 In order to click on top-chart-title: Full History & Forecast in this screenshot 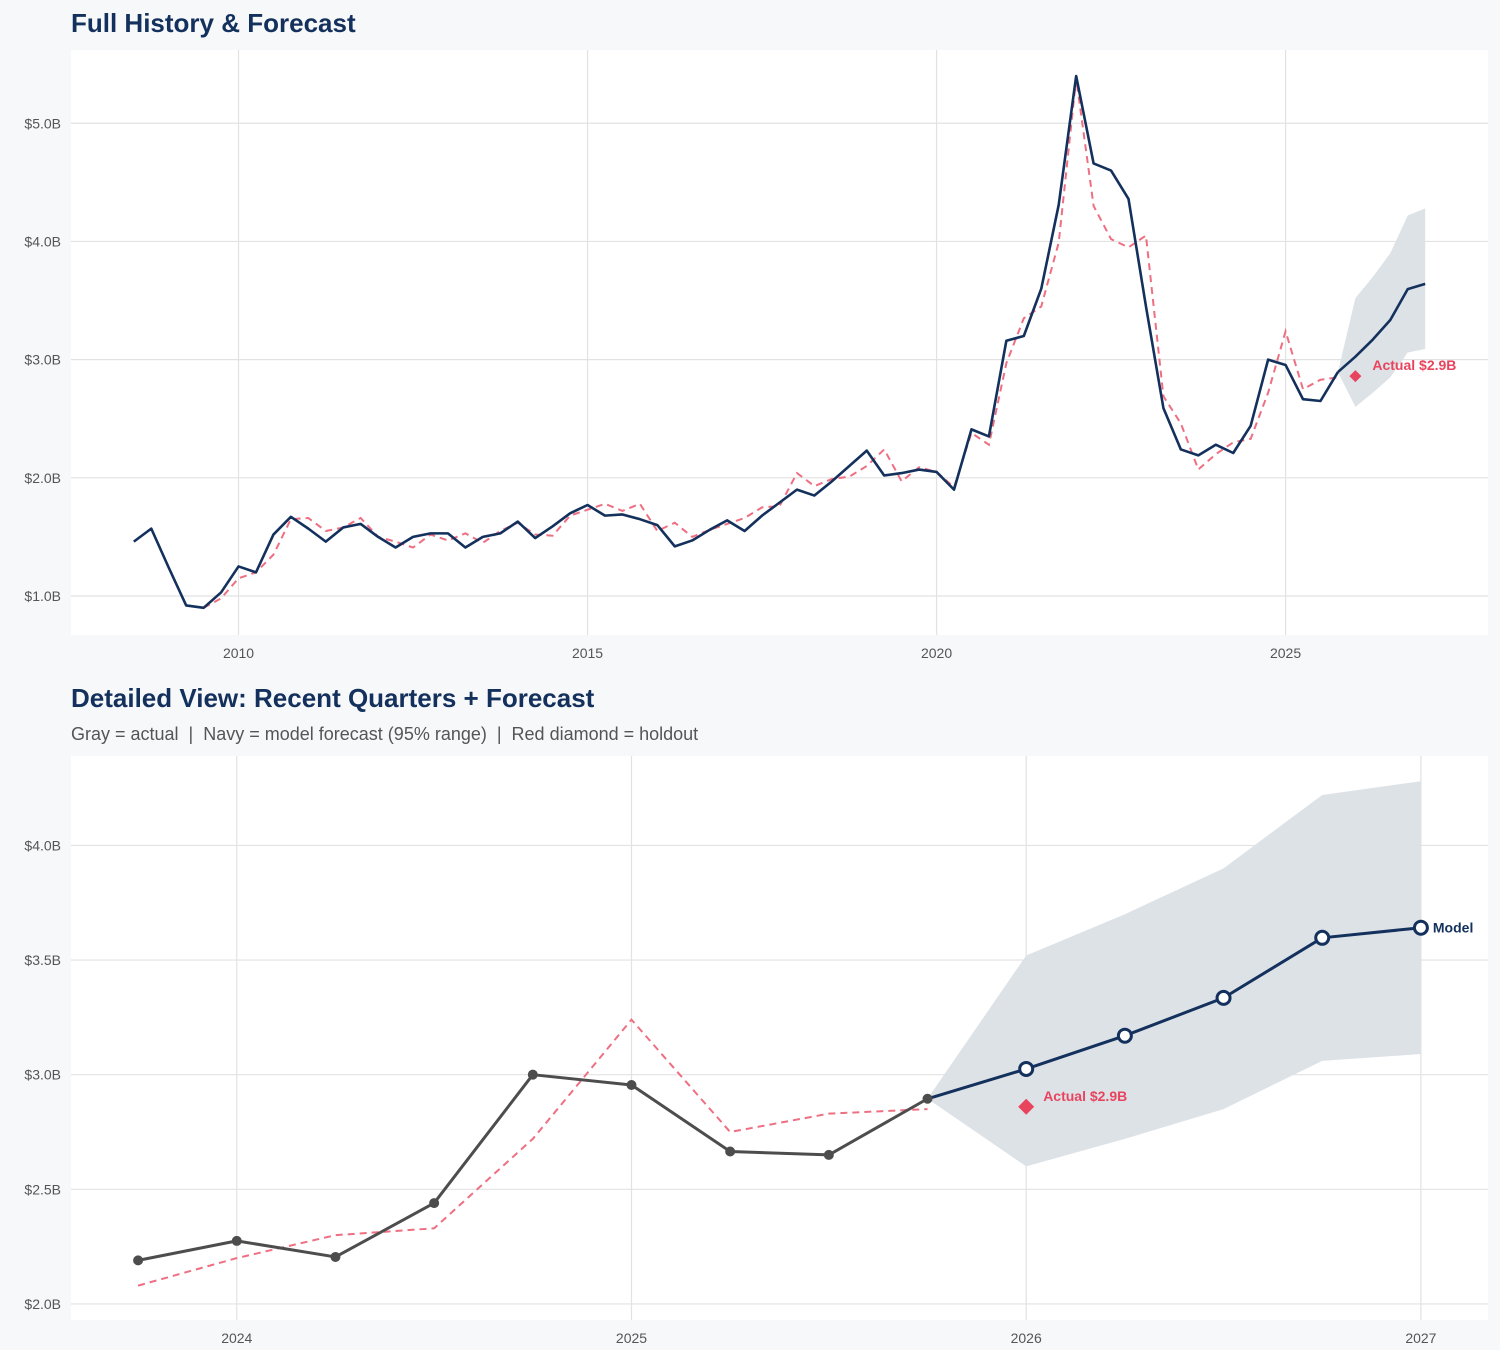, I will do `click(213, 23)`.